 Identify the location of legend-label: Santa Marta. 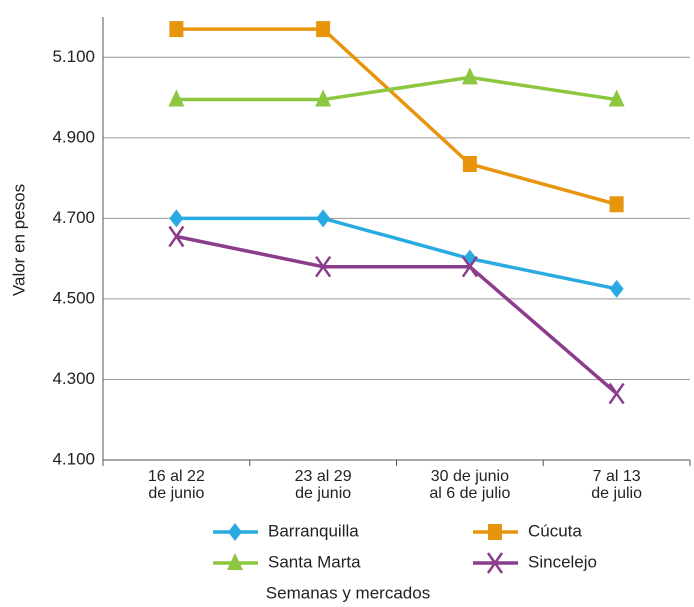
(314, 561).